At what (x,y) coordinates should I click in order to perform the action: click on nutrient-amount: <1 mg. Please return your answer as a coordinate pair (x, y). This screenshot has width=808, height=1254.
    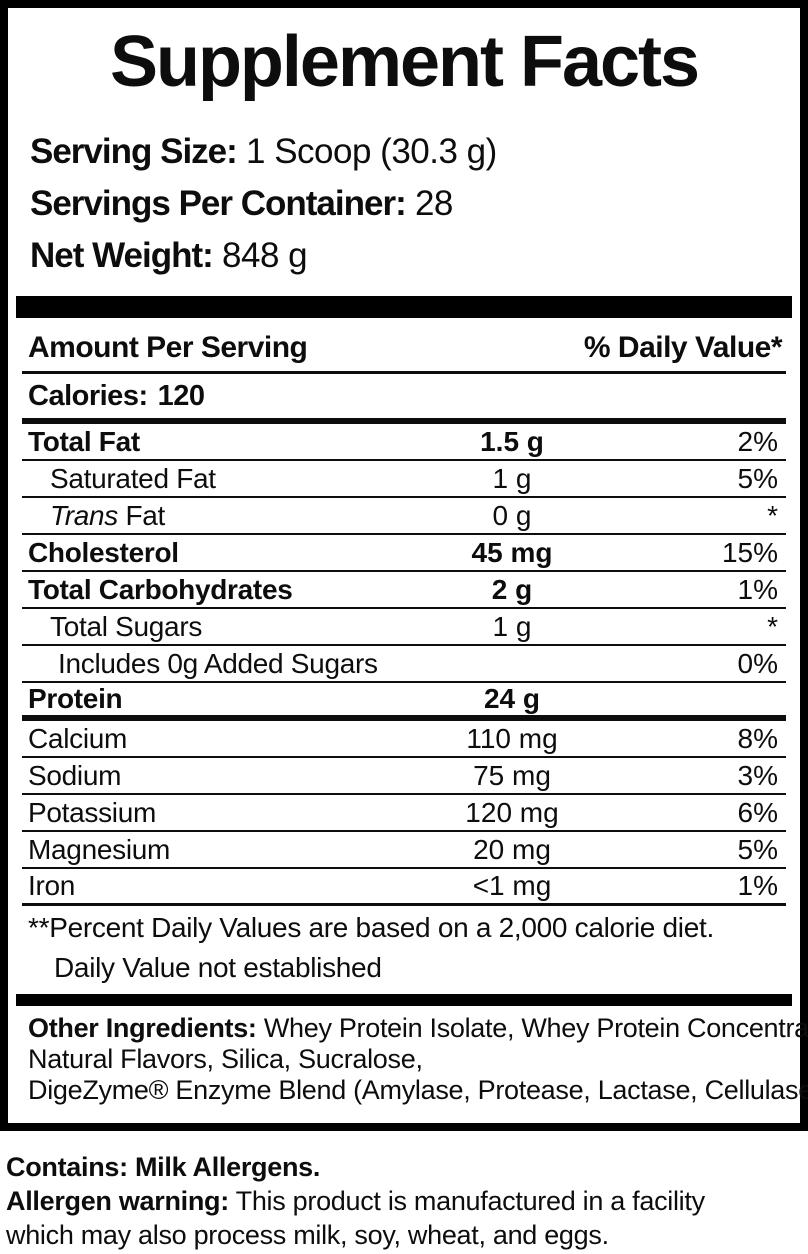
    Looking at the image, I should click on (512, 886).